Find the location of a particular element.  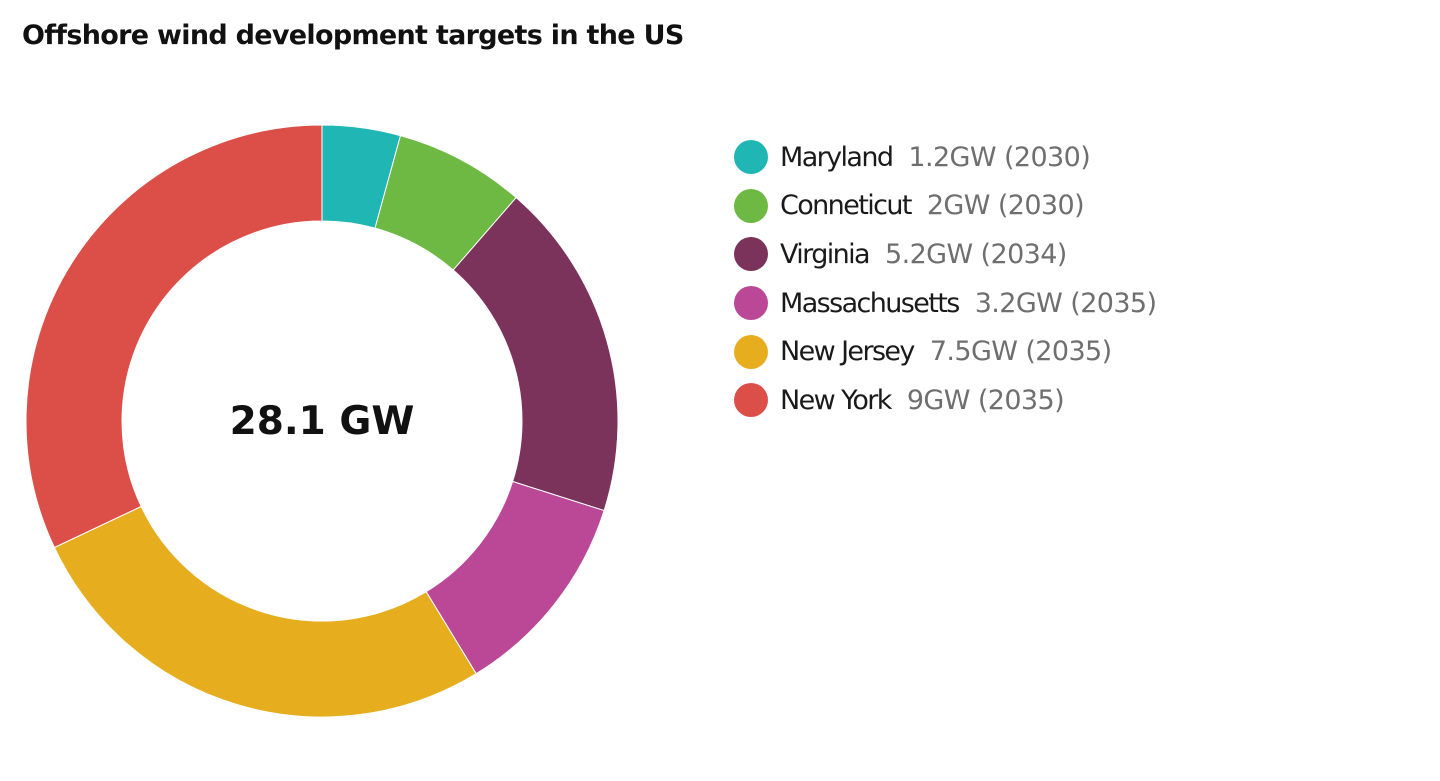

legend-value: 9GW (2035) is located at coordinates (985, 400).